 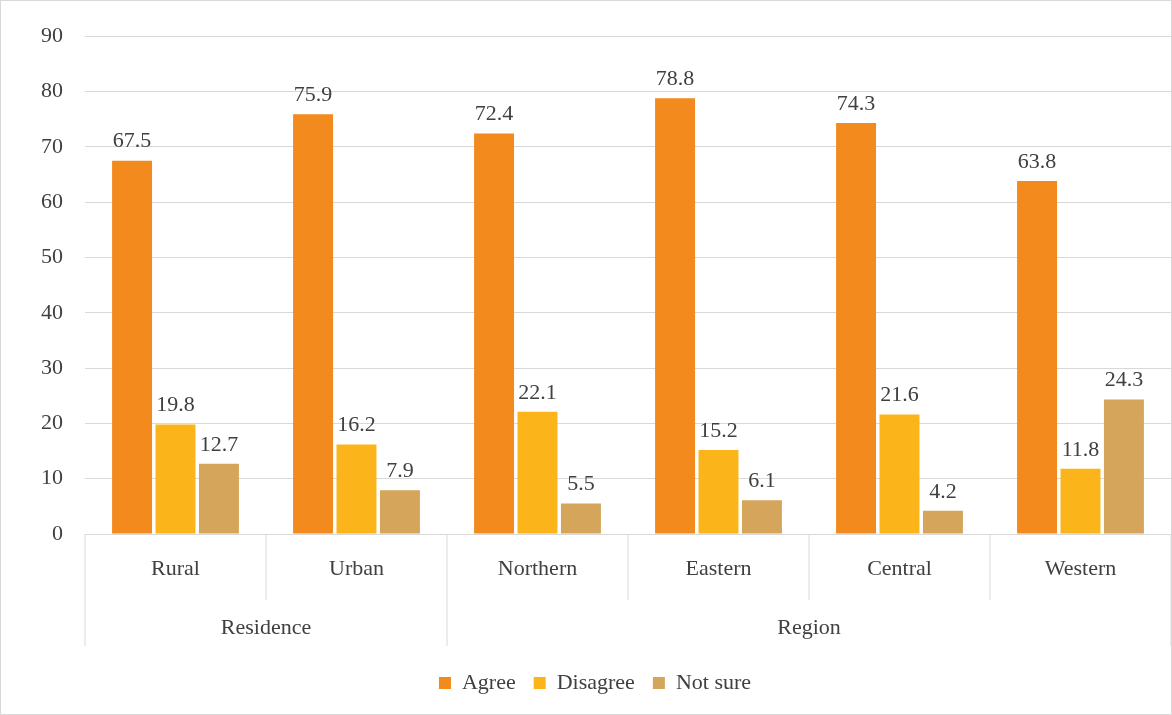 I want to click on data-label: 78.8, so click(x=675, y=77).